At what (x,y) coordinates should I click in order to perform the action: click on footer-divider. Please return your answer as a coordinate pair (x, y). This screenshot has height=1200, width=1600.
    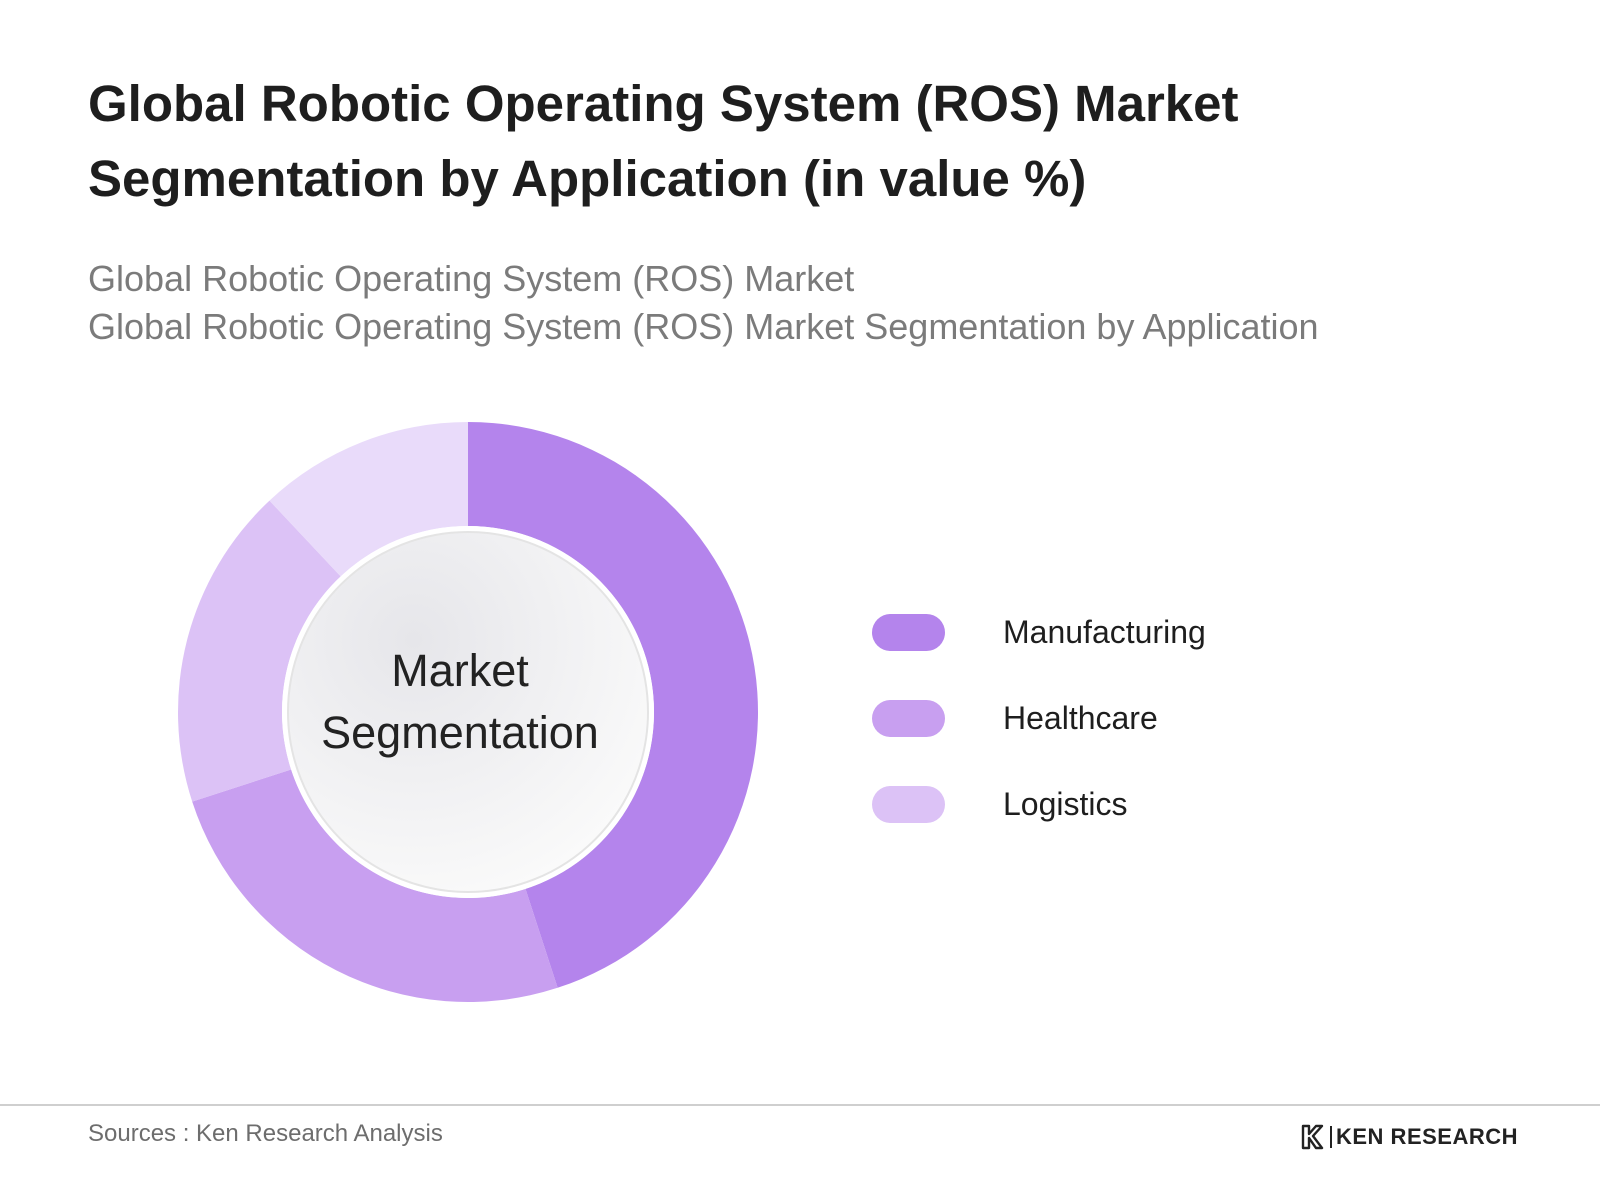
    Looking at the image, I should click on (800, 1105).